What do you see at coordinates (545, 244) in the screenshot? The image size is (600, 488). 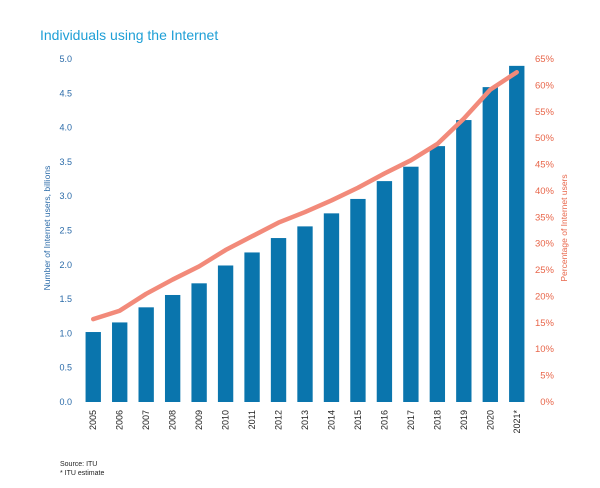 I see `right-tick-label: 30%` at bounding box center [545, 244].